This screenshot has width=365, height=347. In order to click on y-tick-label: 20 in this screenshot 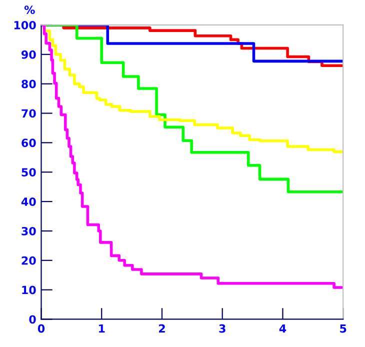, I will do `click(29, 260)`.